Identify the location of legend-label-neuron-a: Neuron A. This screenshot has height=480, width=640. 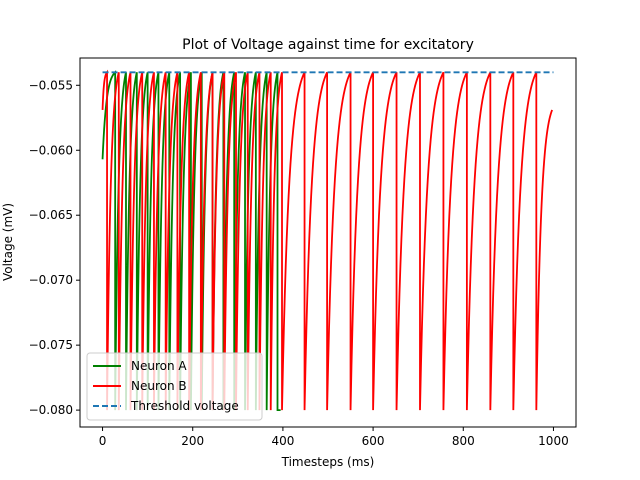
(159, 366).